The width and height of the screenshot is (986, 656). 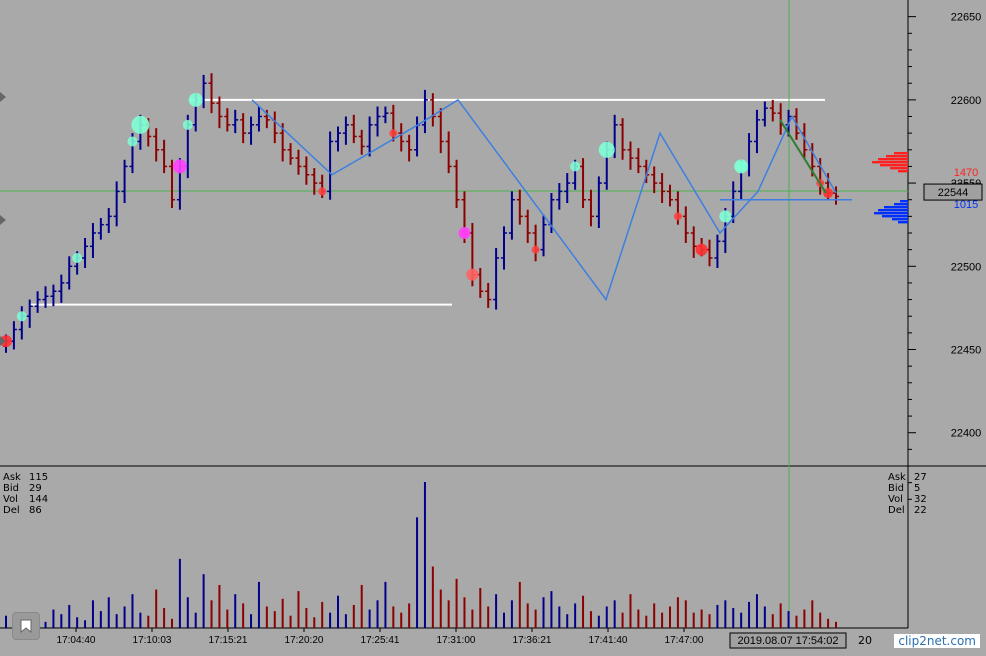 I want to click on time-tick-label: 17:41:40, so click(x=608, y=640).